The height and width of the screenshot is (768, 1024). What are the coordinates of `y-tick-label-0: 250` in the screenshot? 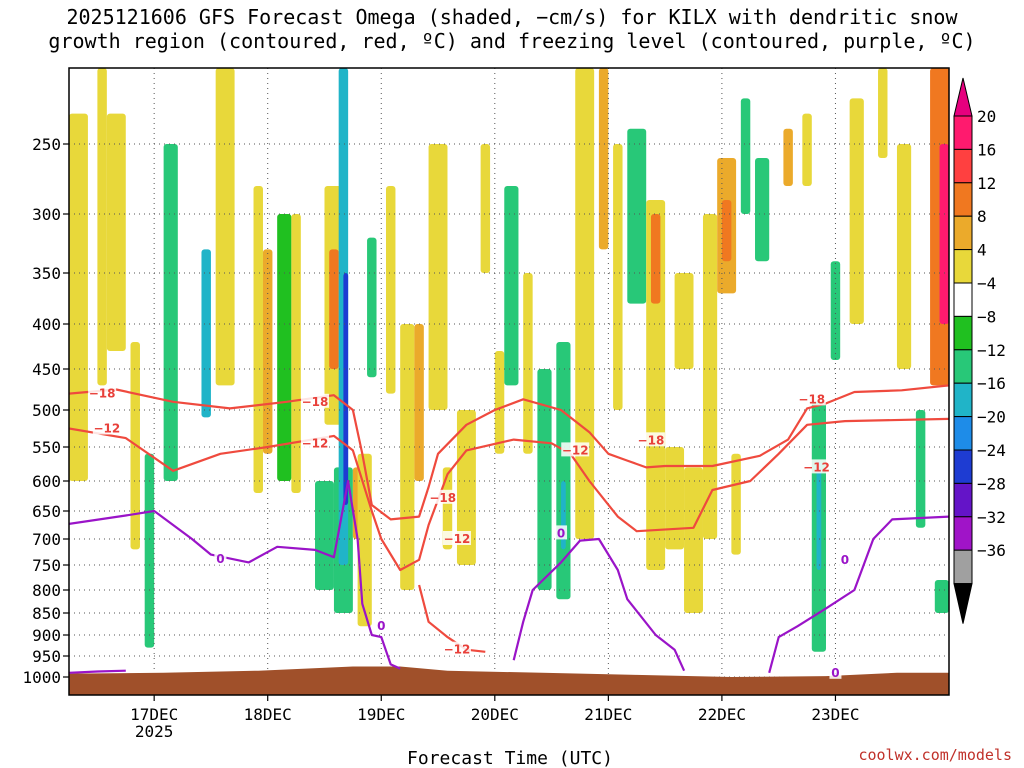 It's located at (46, 144).